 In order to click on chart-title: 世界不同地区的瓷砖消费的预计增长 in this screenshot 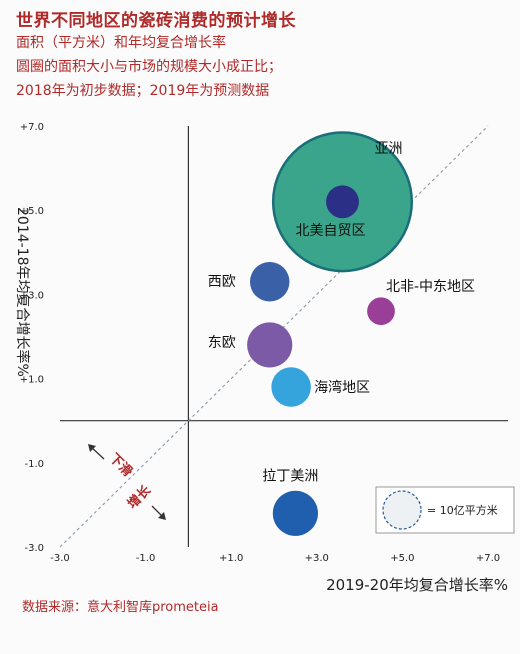, I will do `click(156, 21)`.